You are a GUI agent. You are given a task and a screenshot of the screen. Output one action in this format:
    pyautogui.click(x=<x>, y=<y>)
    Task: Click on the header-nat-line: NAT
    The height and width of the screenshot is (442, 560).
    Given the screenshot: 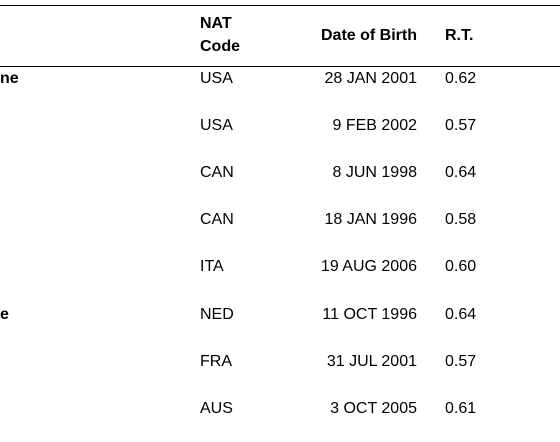 What is the action you would take?
    pyautogui.click(x=216, y=23)
    